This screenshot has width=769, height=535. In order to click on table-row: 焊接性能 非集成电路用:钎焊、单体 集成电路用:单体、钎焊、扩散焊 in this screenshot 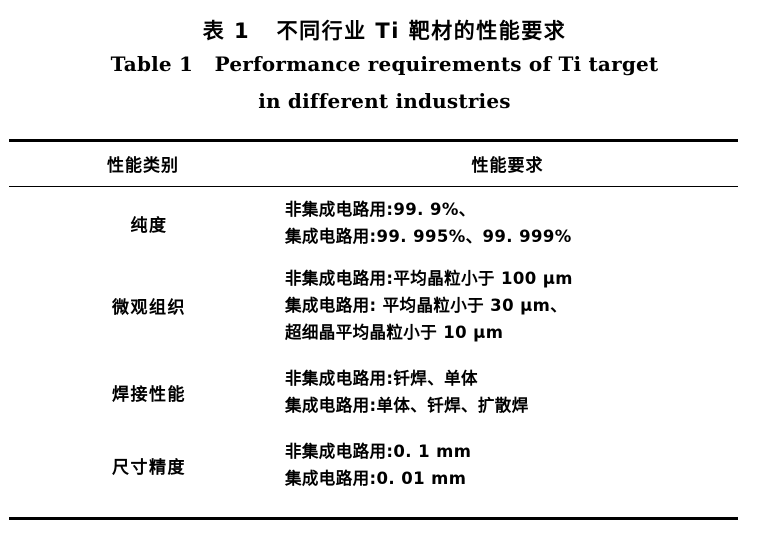, I will do `click(373, 390)`.